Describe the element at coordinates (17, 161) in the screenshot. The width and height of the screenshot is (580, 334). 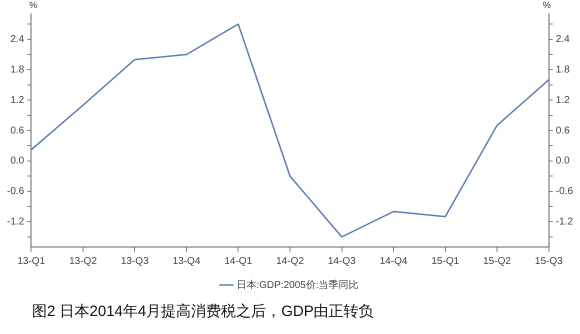
I see `y-tick-label: 0.0` at that location.